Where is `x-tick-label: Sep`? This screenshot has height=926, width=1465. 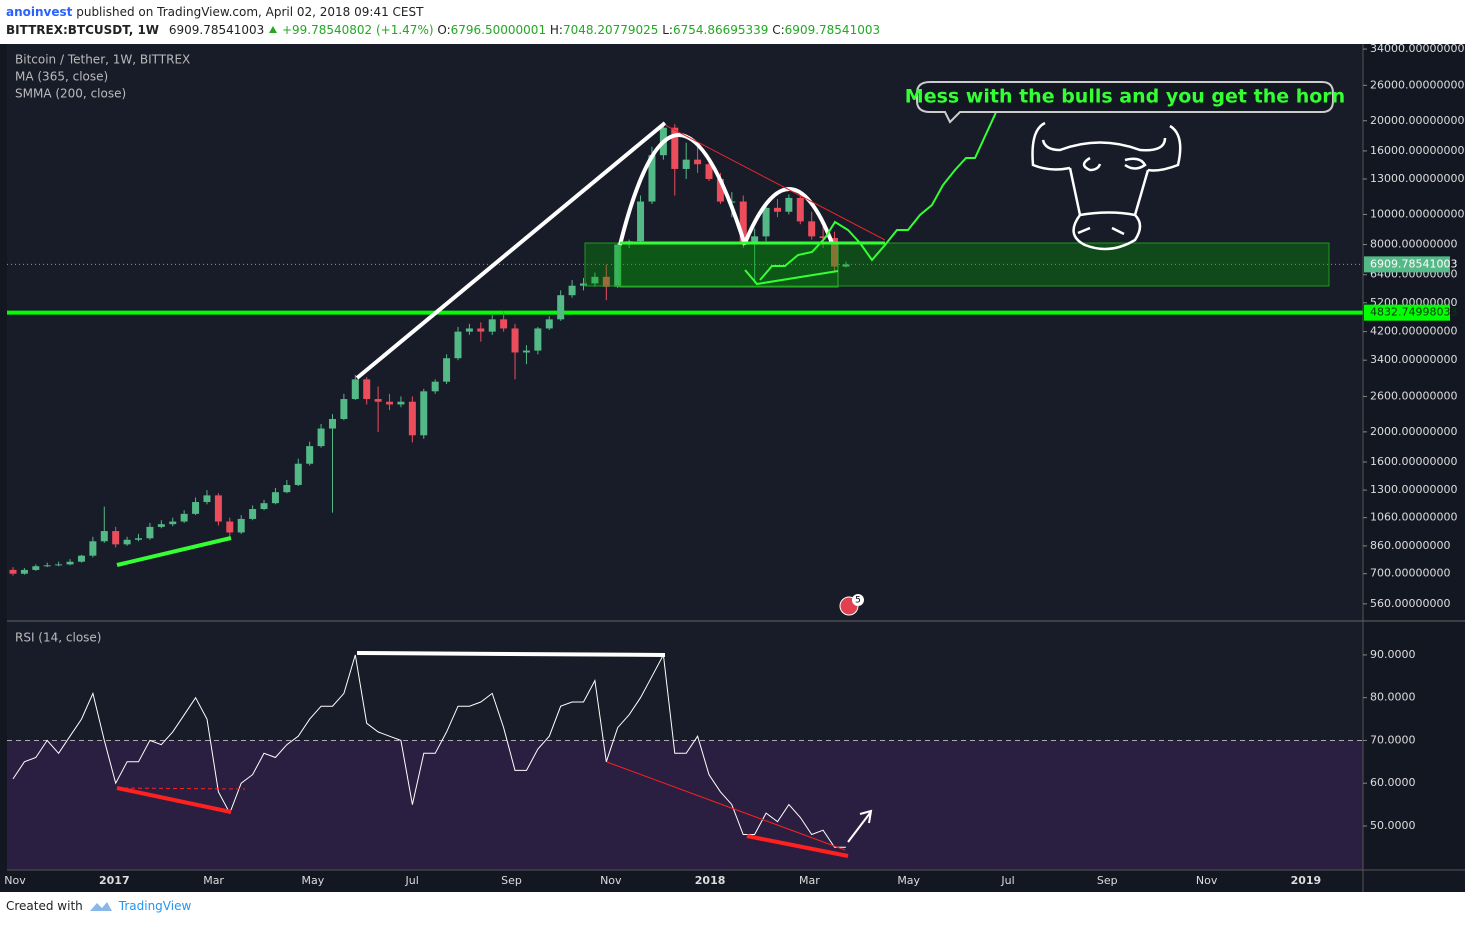
x-tick-label: Sep is located at coordinates (511, 880).